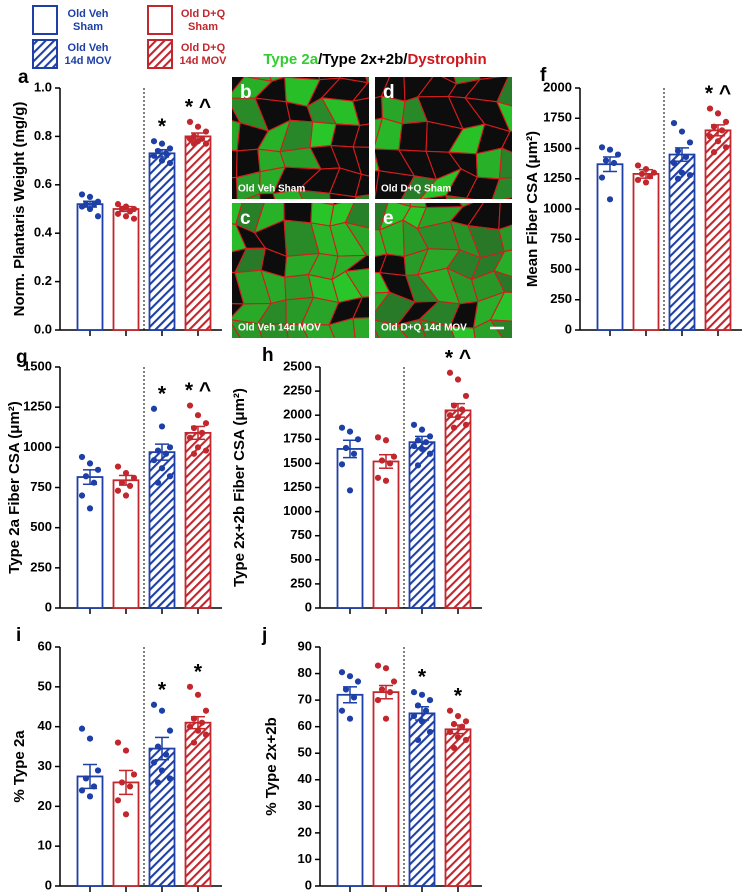 Image resolution: width=748 pixels, height=896 pixels. I want to click on y-axis-label: Type 2a Fiber CSA (μm²), so click(14, 487).